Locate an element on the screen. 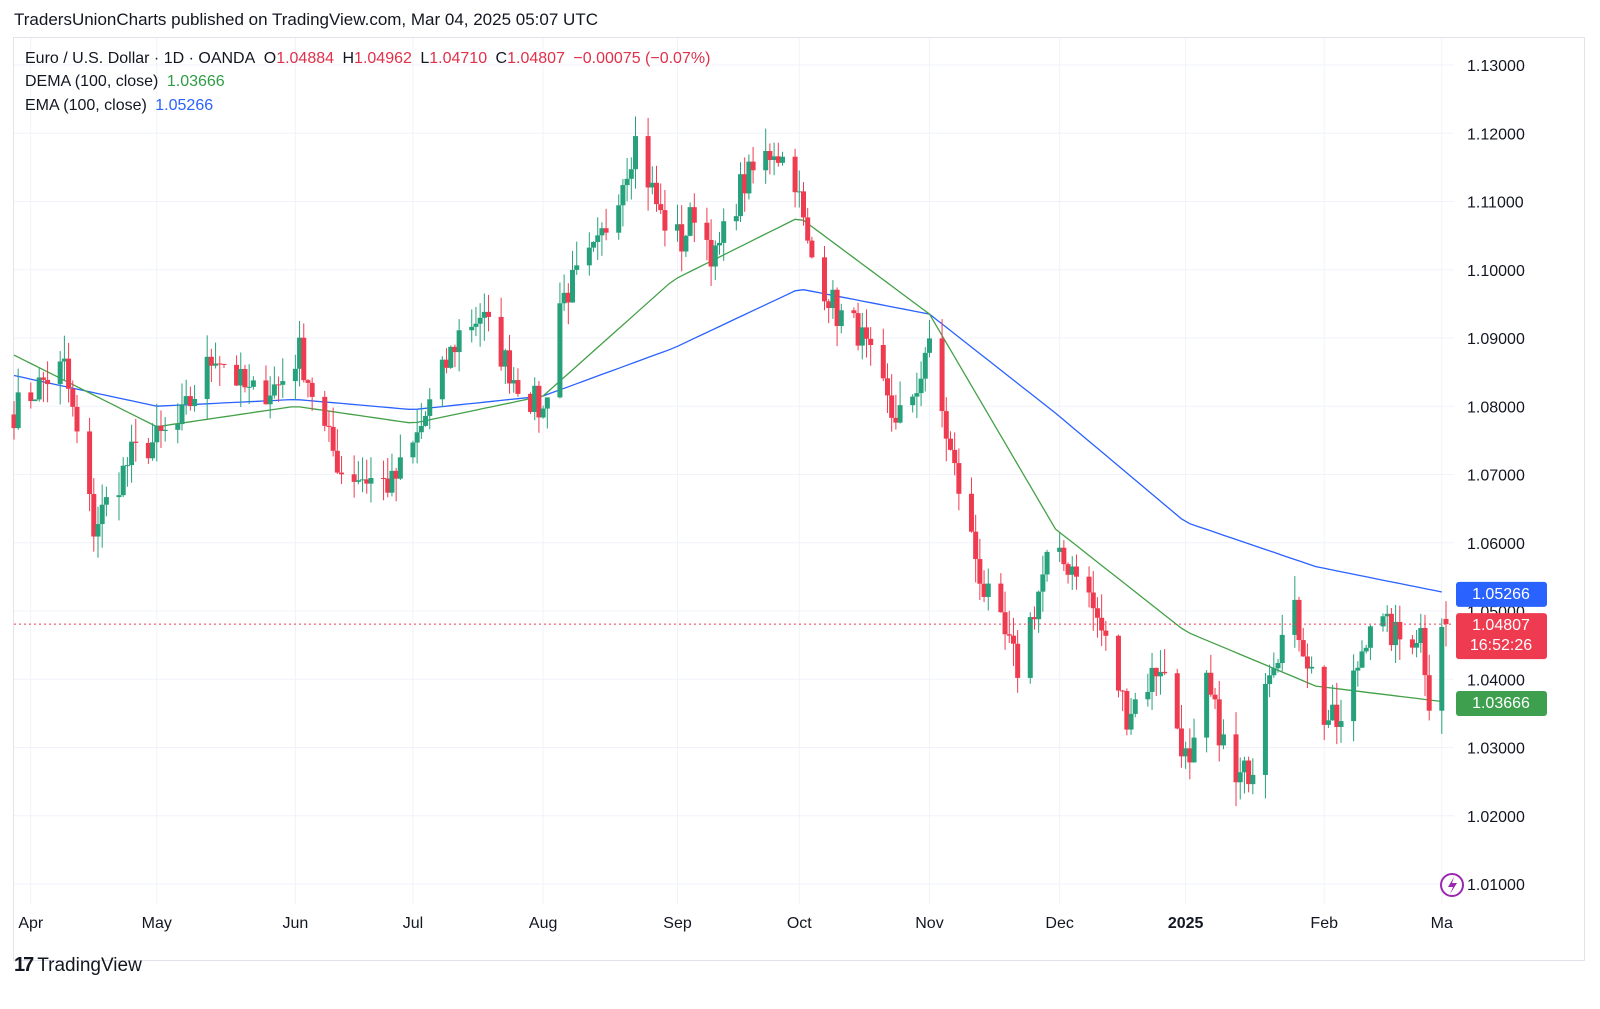 This screenshot has width=1600, height=1009. open-value: 1.04884 is located at coordinates (305, 58).